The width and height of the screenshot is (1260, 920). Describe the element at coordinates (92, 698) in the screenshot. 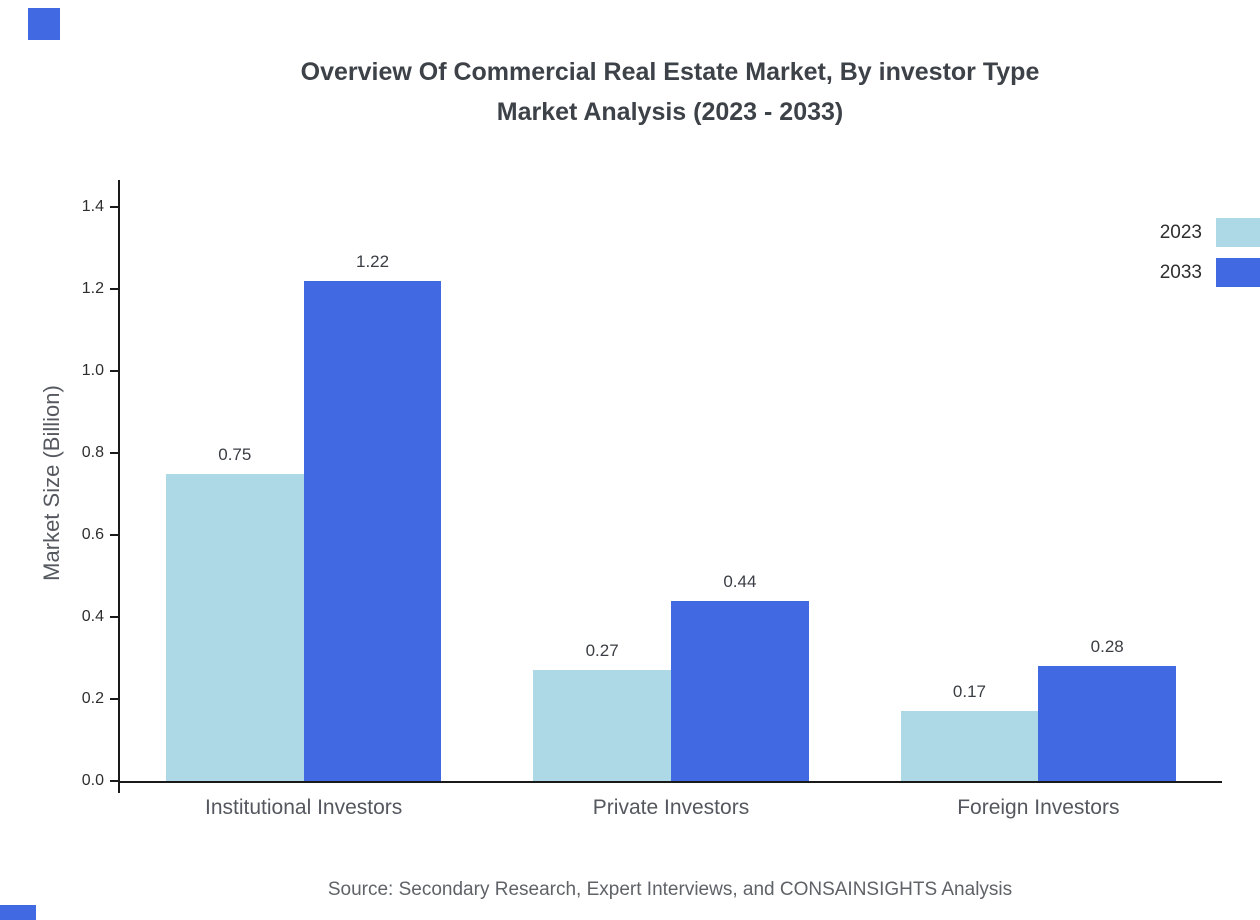

I see `y-tick-label: 0.2` at that location.